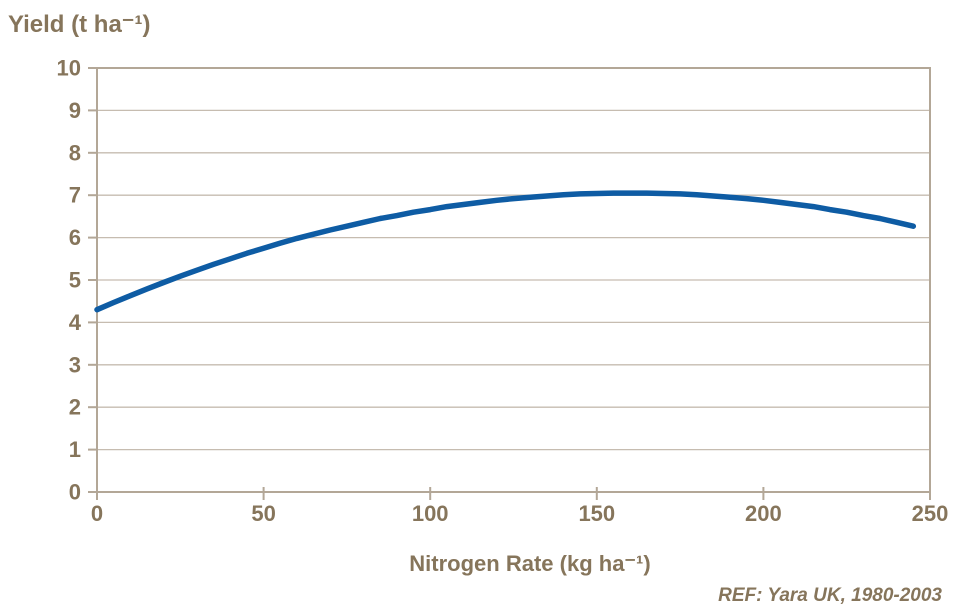 The width and height of the screenshot is (960, 614). Describe the element at coordinates (75, 364) in the screenshot. I see `y-tick-label-3: 3` at that location.